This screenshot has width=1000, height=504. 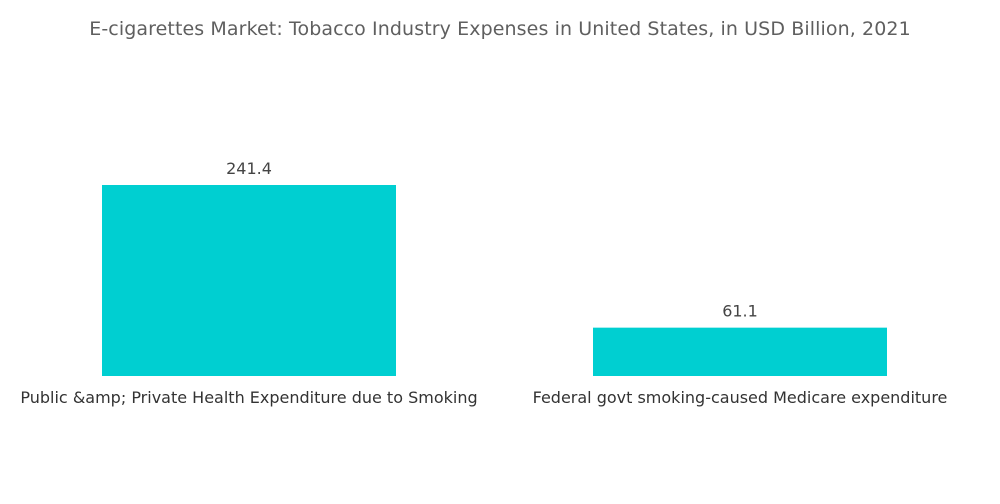 What do you see at coordinates (740, 311) in the screenshot?
I see `value-label-2: 61.1` at bounding box center [740, 311].